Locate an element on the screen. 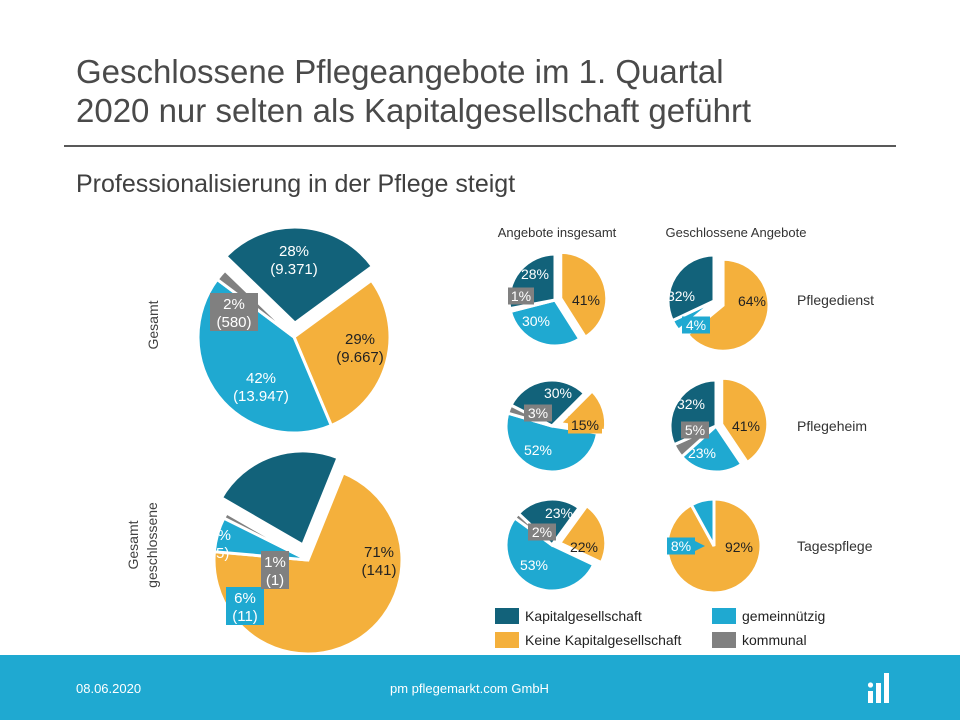 This screenshot has width=960, height=720. column-header-geschlossene: Geschlossene Angebote is located at coordinates (736, 232).